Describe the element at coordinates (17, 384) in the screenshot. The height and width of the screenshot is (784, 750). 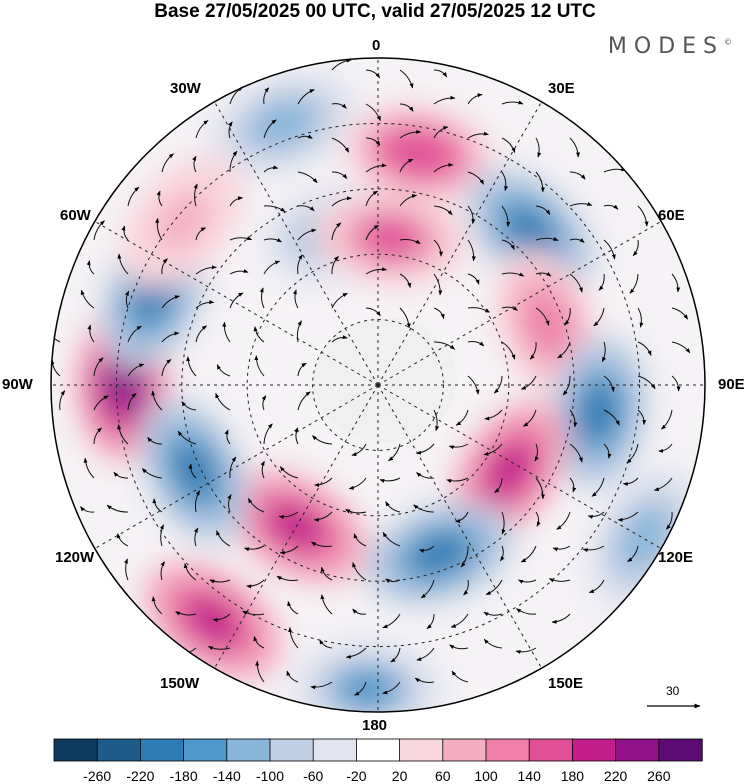
I see `lon-label-90w: 90W` at that location.